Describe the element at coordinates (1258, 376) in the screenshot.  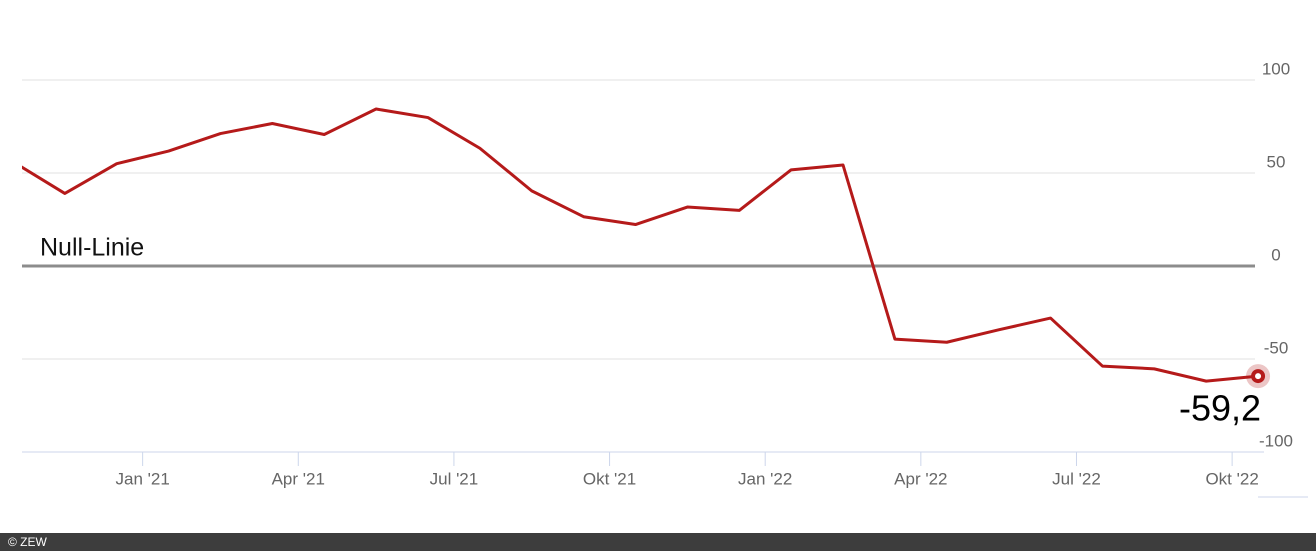
I see `marker-center` at that location.